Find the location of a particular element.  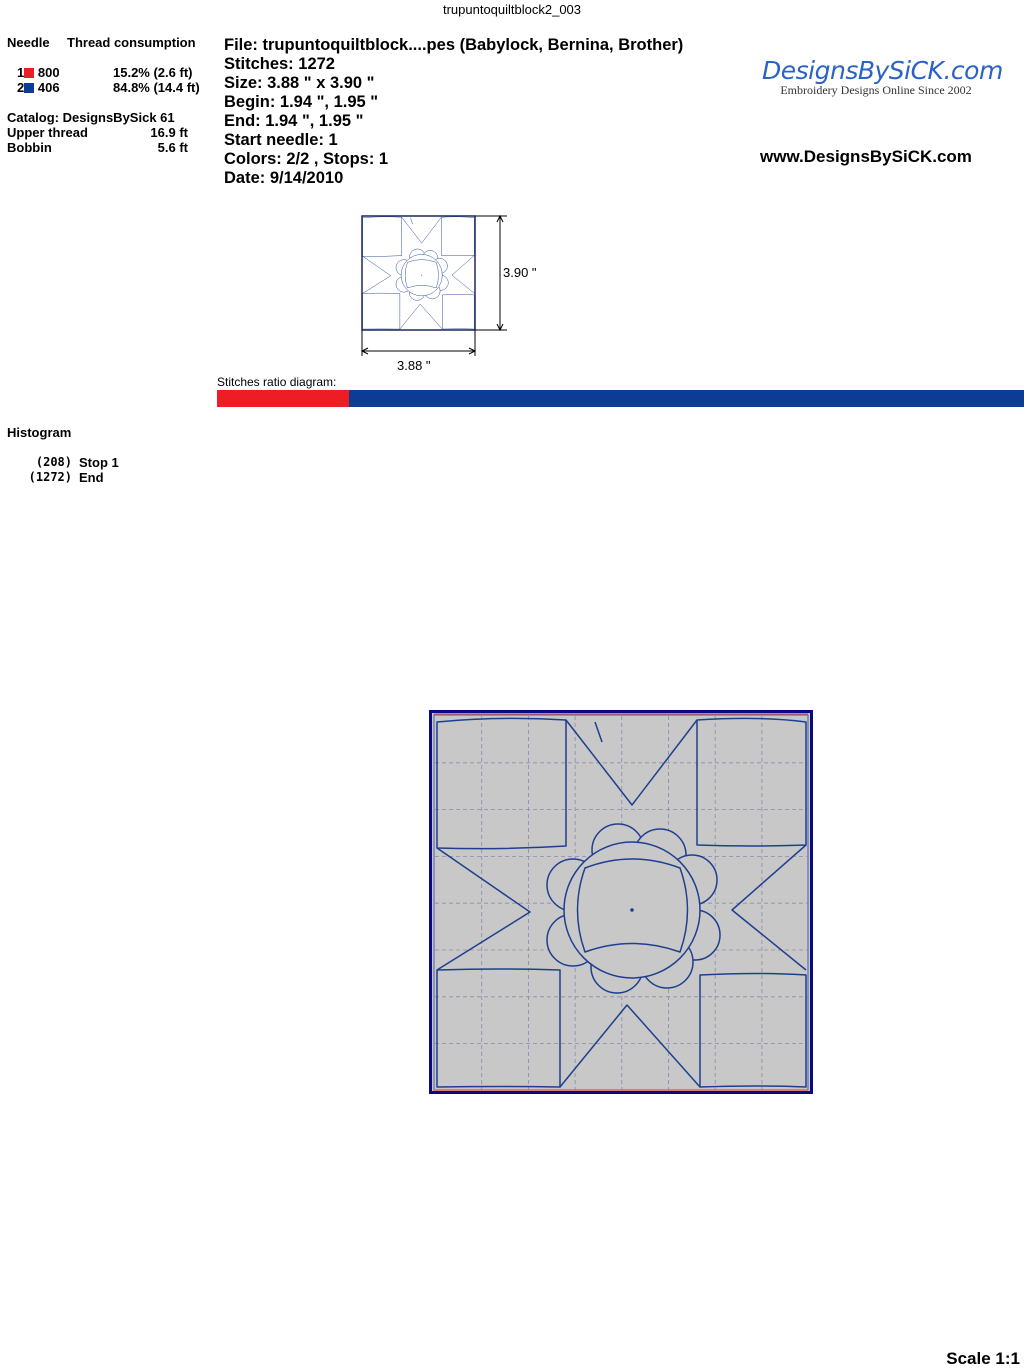

begin-point: Begin: 1.94 ", 1.95 " is located at coordinates (301, 102).